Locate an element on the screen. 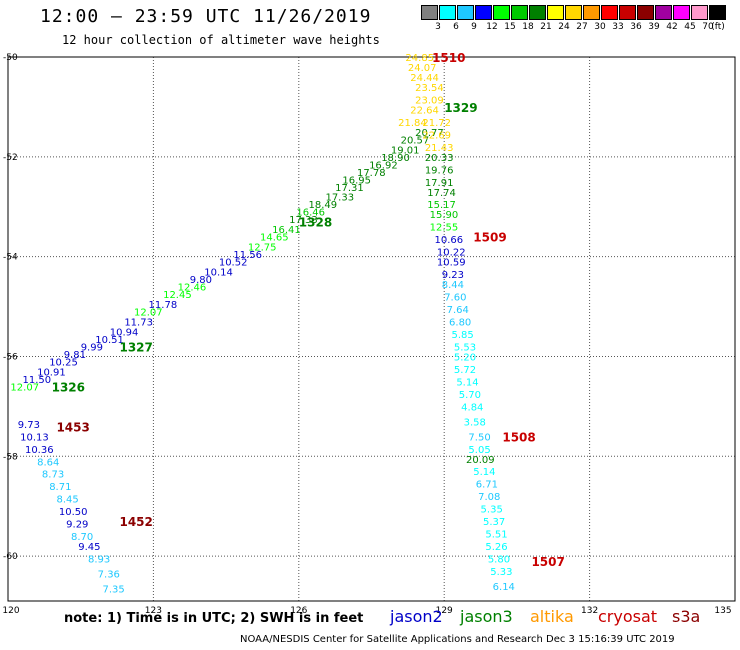  swh-value-label: 17.91 is located at coordinates (439, 183).